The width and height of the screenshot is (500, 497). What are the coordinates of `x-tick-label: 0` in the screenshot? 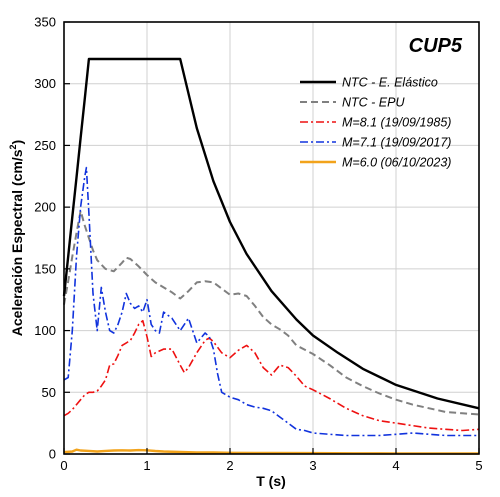 It's located at (63, 465).